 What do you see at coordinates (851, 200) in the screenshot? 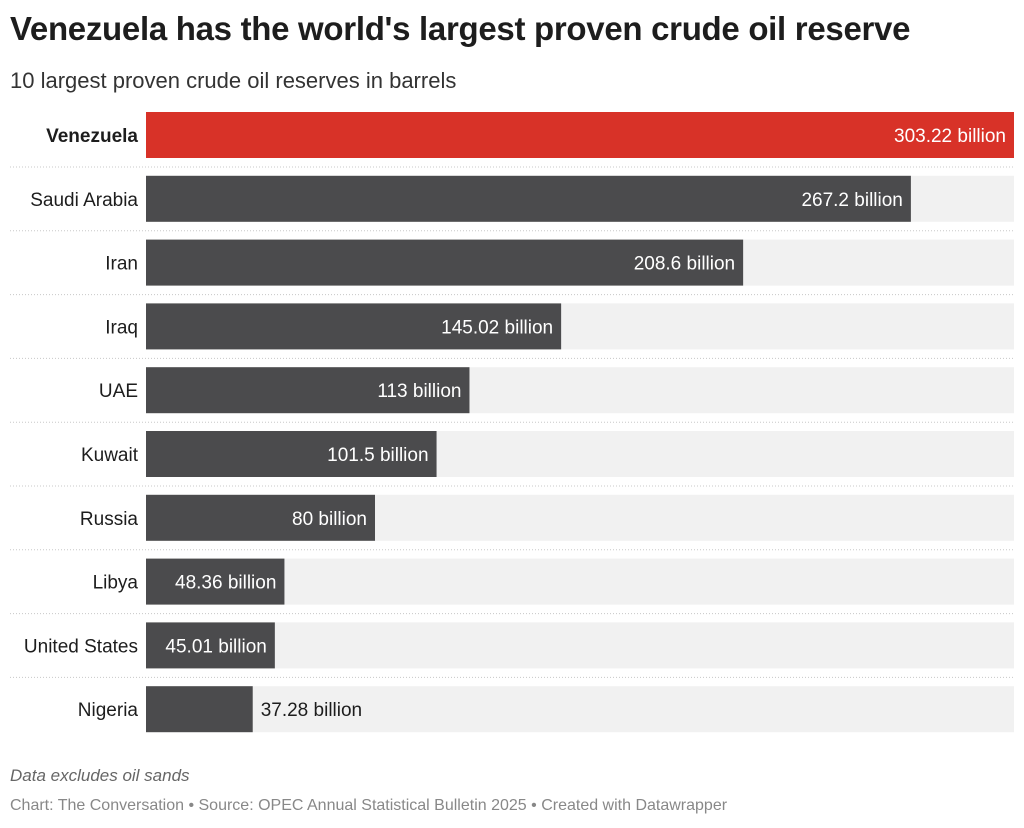
I see `value-label: 267.2 billion` at bounding box center [851, 200].